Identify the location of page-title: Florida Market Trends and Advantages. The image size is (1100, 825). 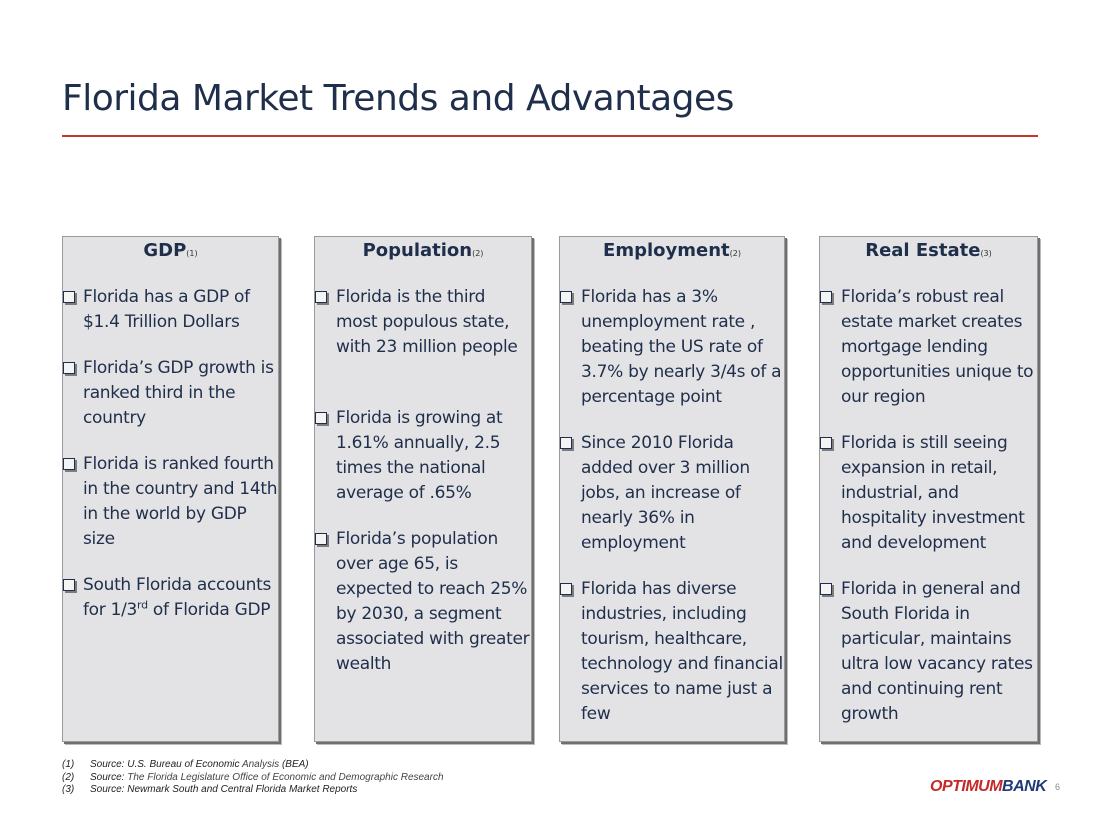
(398, 98).